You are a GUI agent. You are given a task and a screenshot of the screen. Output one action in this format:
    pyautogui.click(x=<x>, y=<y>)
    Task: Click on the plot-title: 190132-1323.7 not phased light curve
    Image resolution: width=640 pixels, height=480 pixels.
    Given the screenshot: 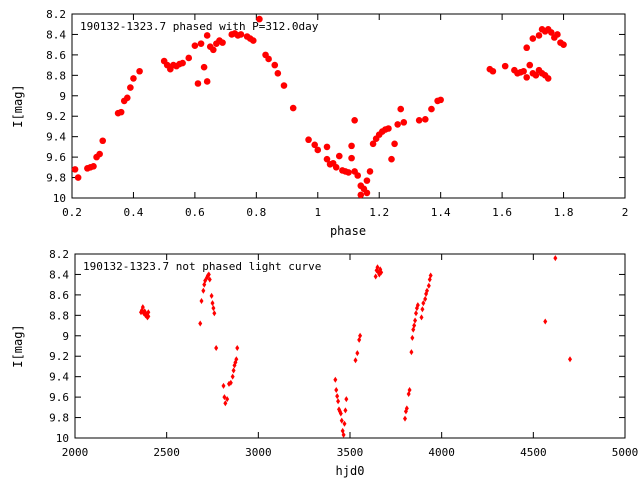 What is the action you would take?
    pyautogui.click(x=202, y=266)
    